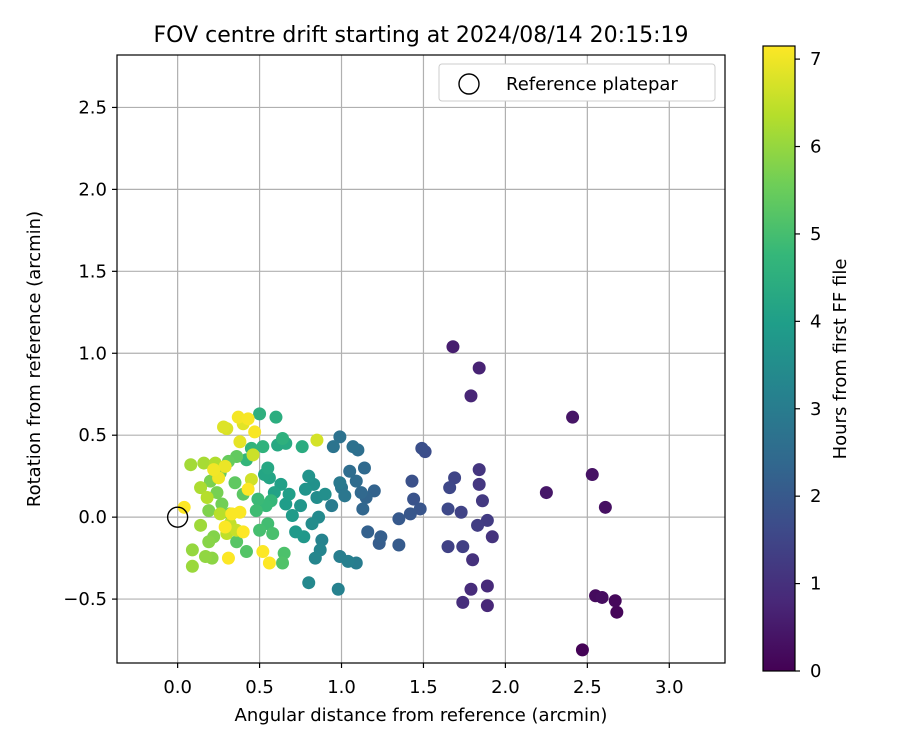 Image resolution: width=900 pixels, height=750 pixels. I want to click on reference-marker, so click(177, 517).